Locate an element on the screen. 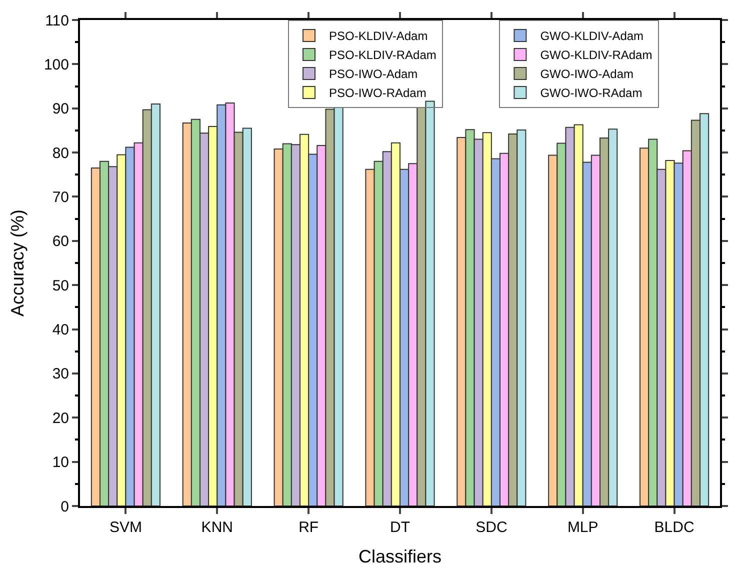 This screenshot has height=576, width=740. y-tick-label: 50 is located at coordinates (60, 285).